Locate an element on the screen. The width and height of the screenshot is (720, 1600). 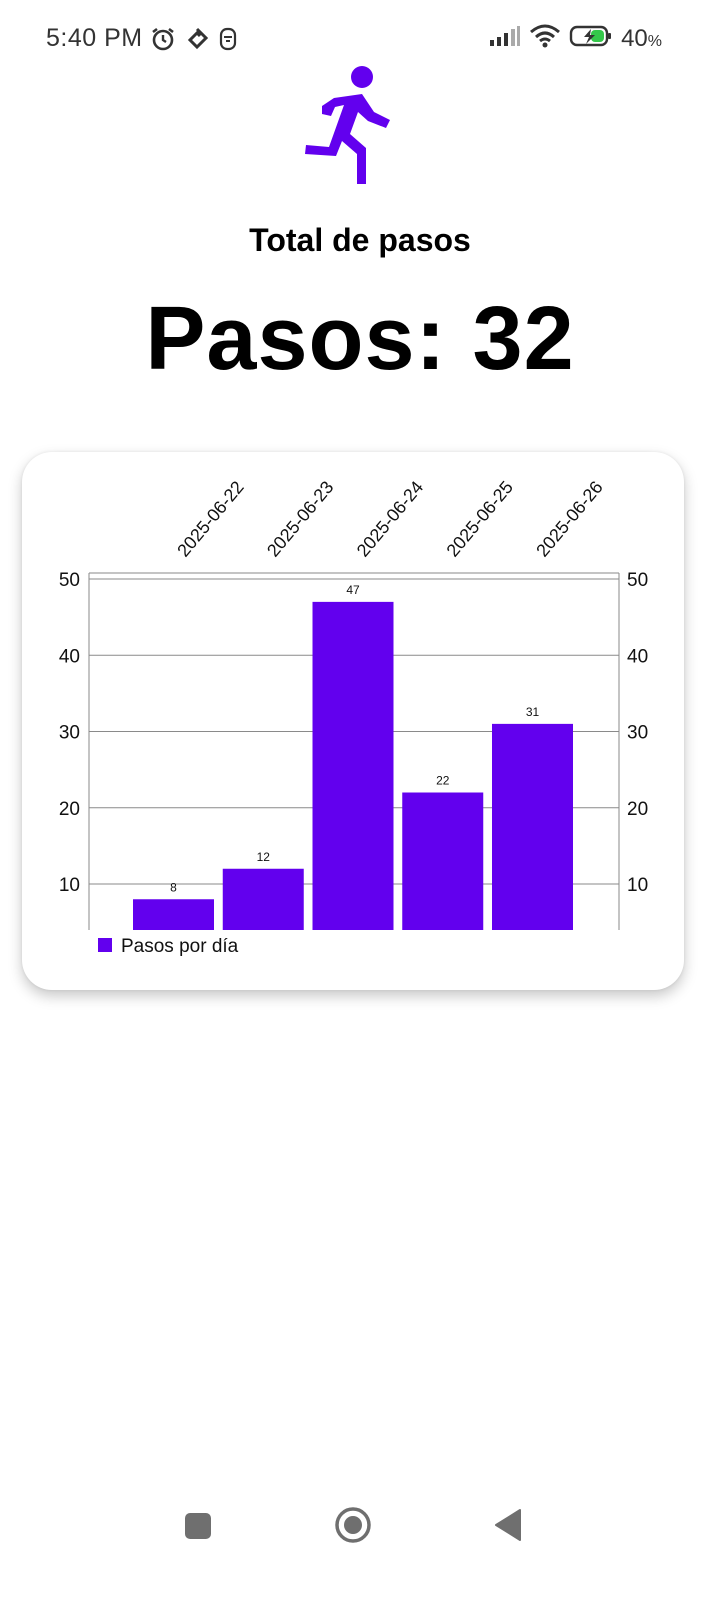
triangle-back-icon is located at coordinates (508, 1525).